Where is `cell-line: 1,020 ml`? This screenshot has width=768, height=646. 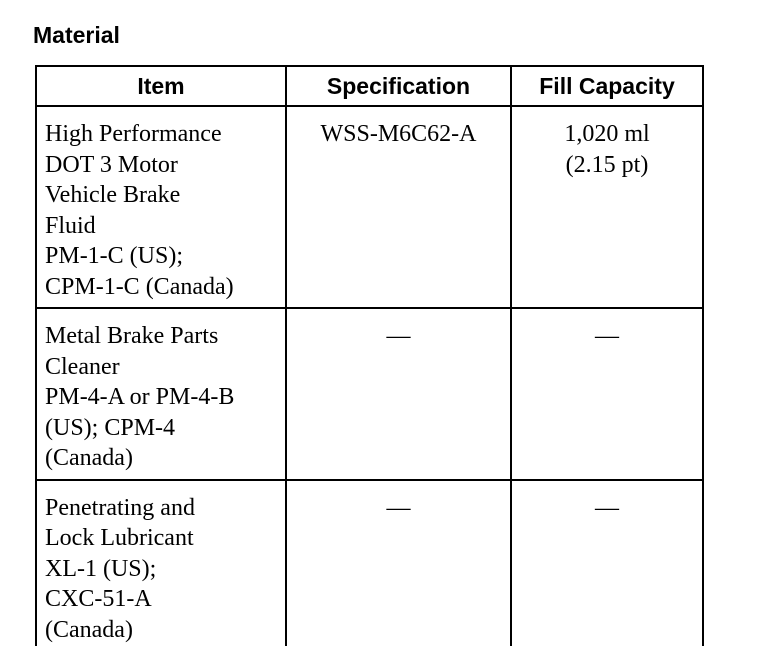
cell-line: 1,020 ml is located at coordinates (607, 134).